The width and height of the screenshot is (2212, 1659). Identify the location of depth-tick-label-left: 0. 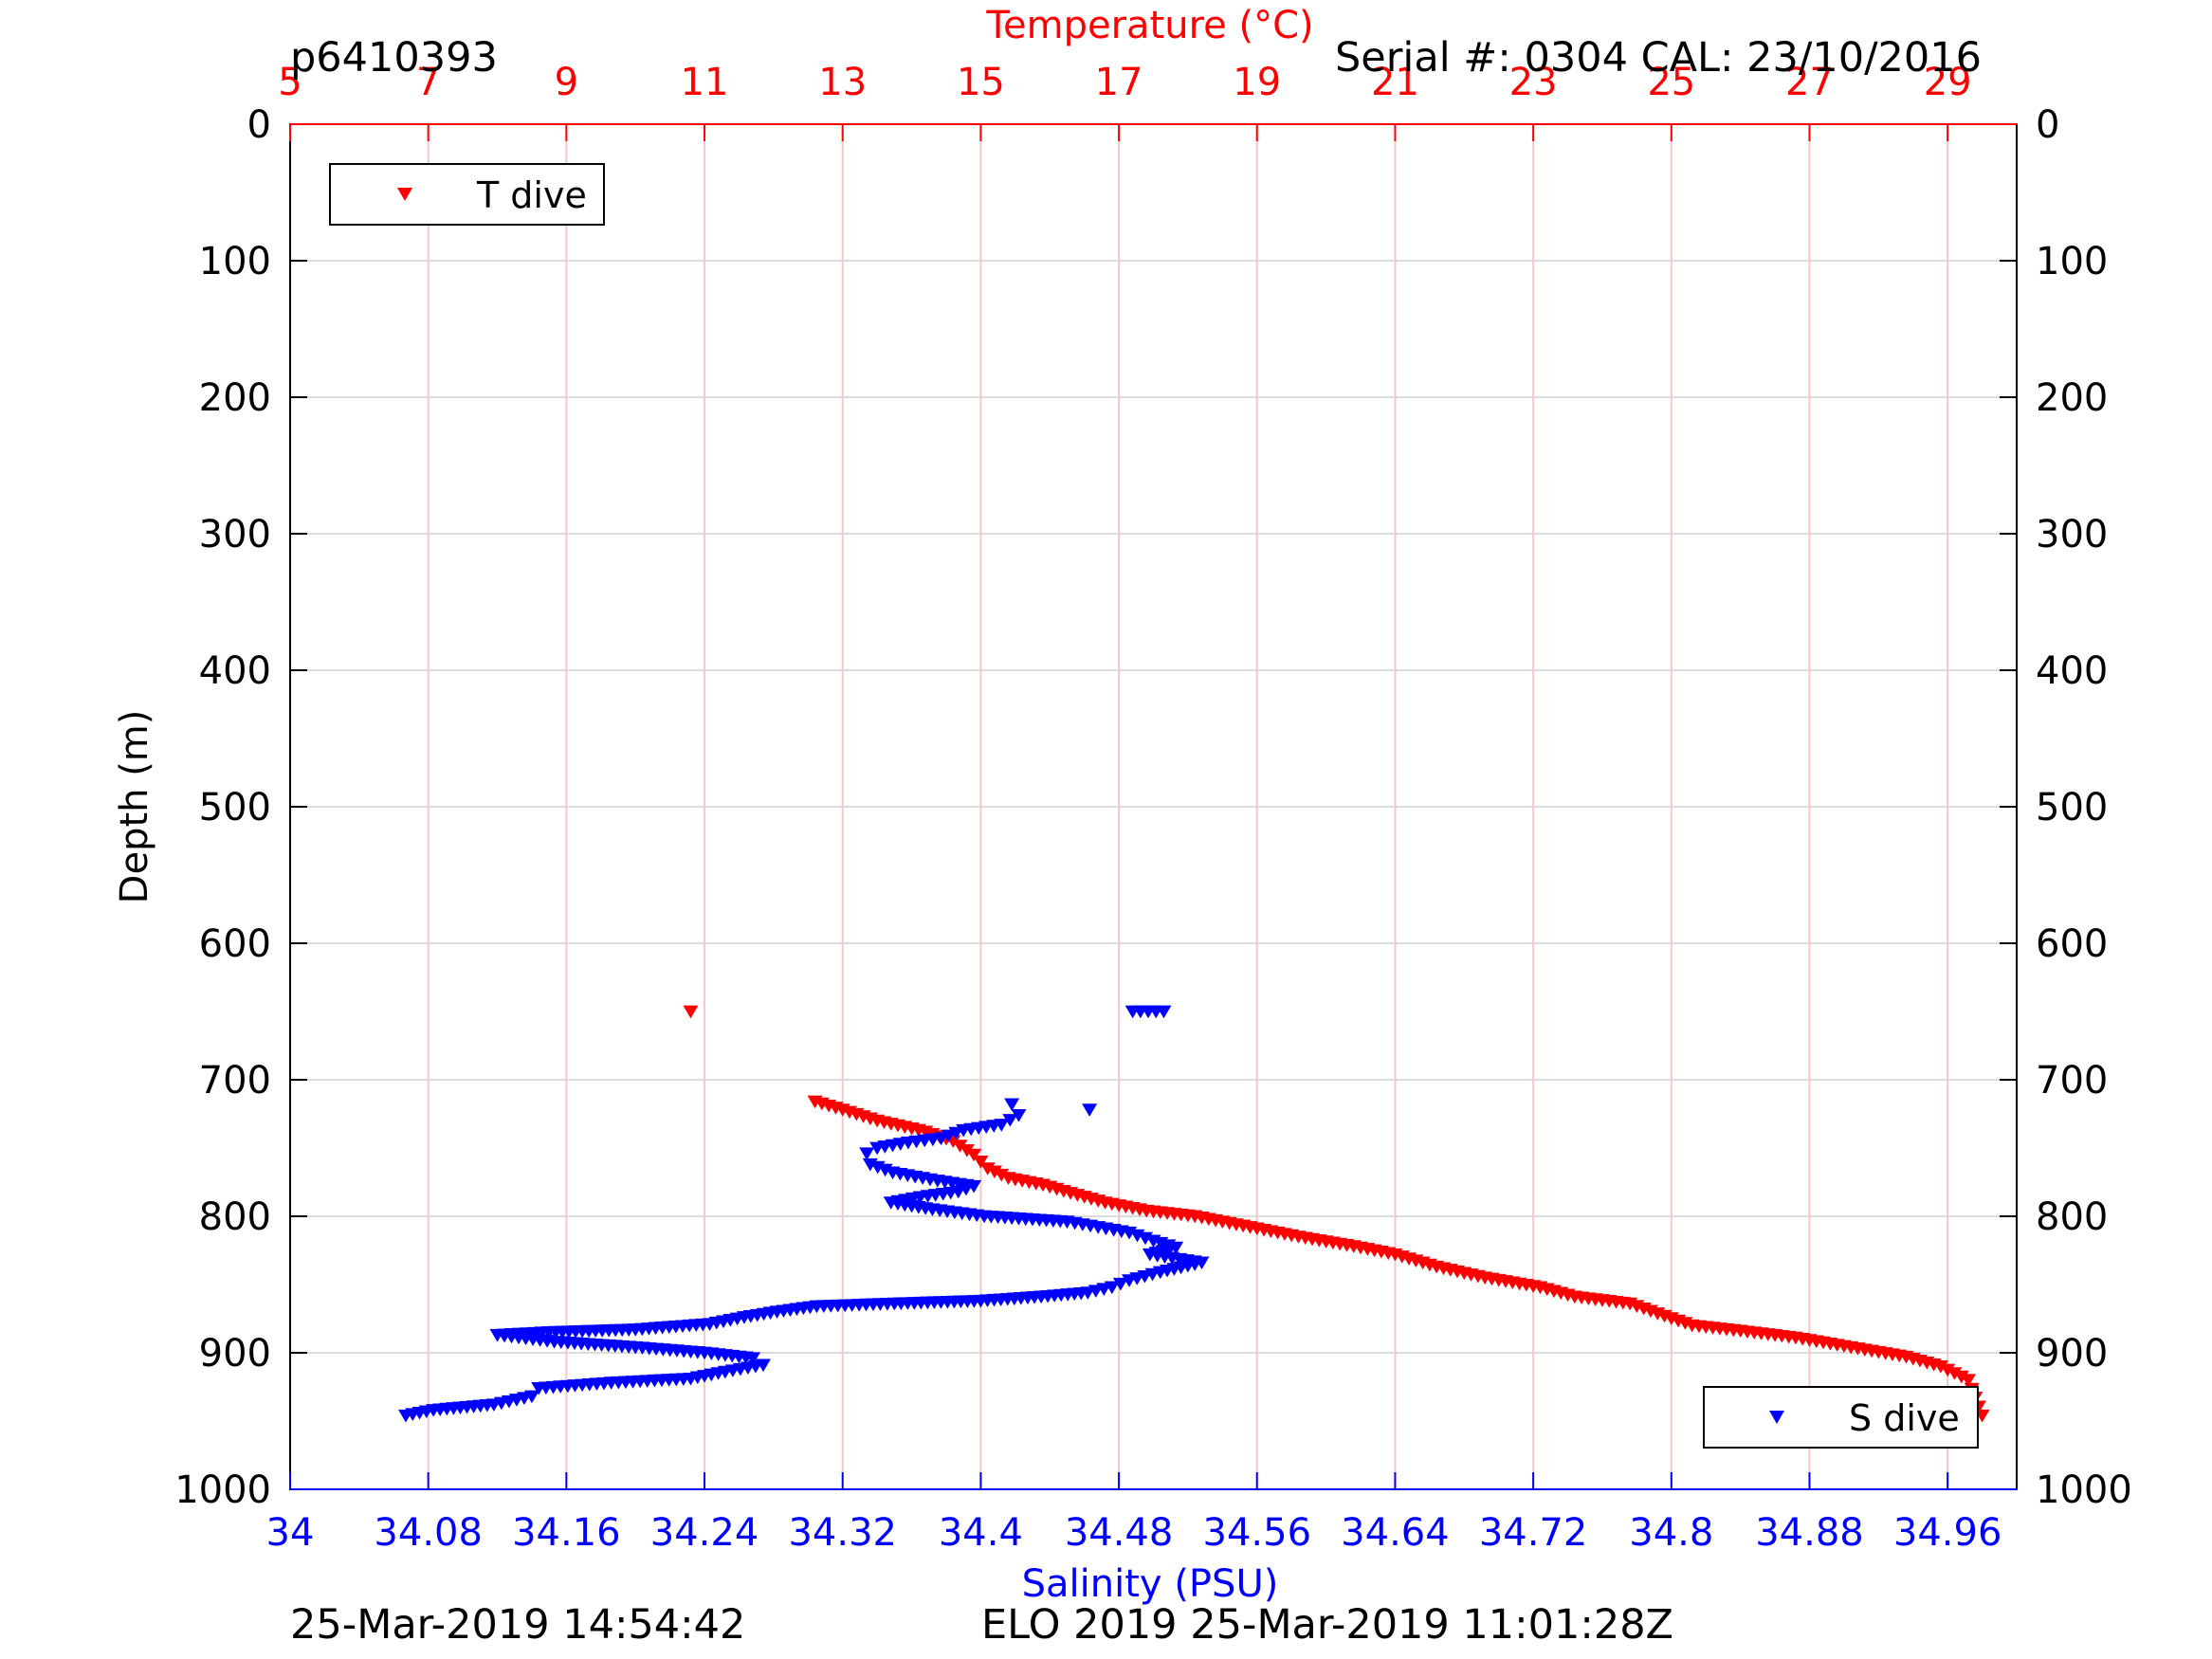
(259, 125).